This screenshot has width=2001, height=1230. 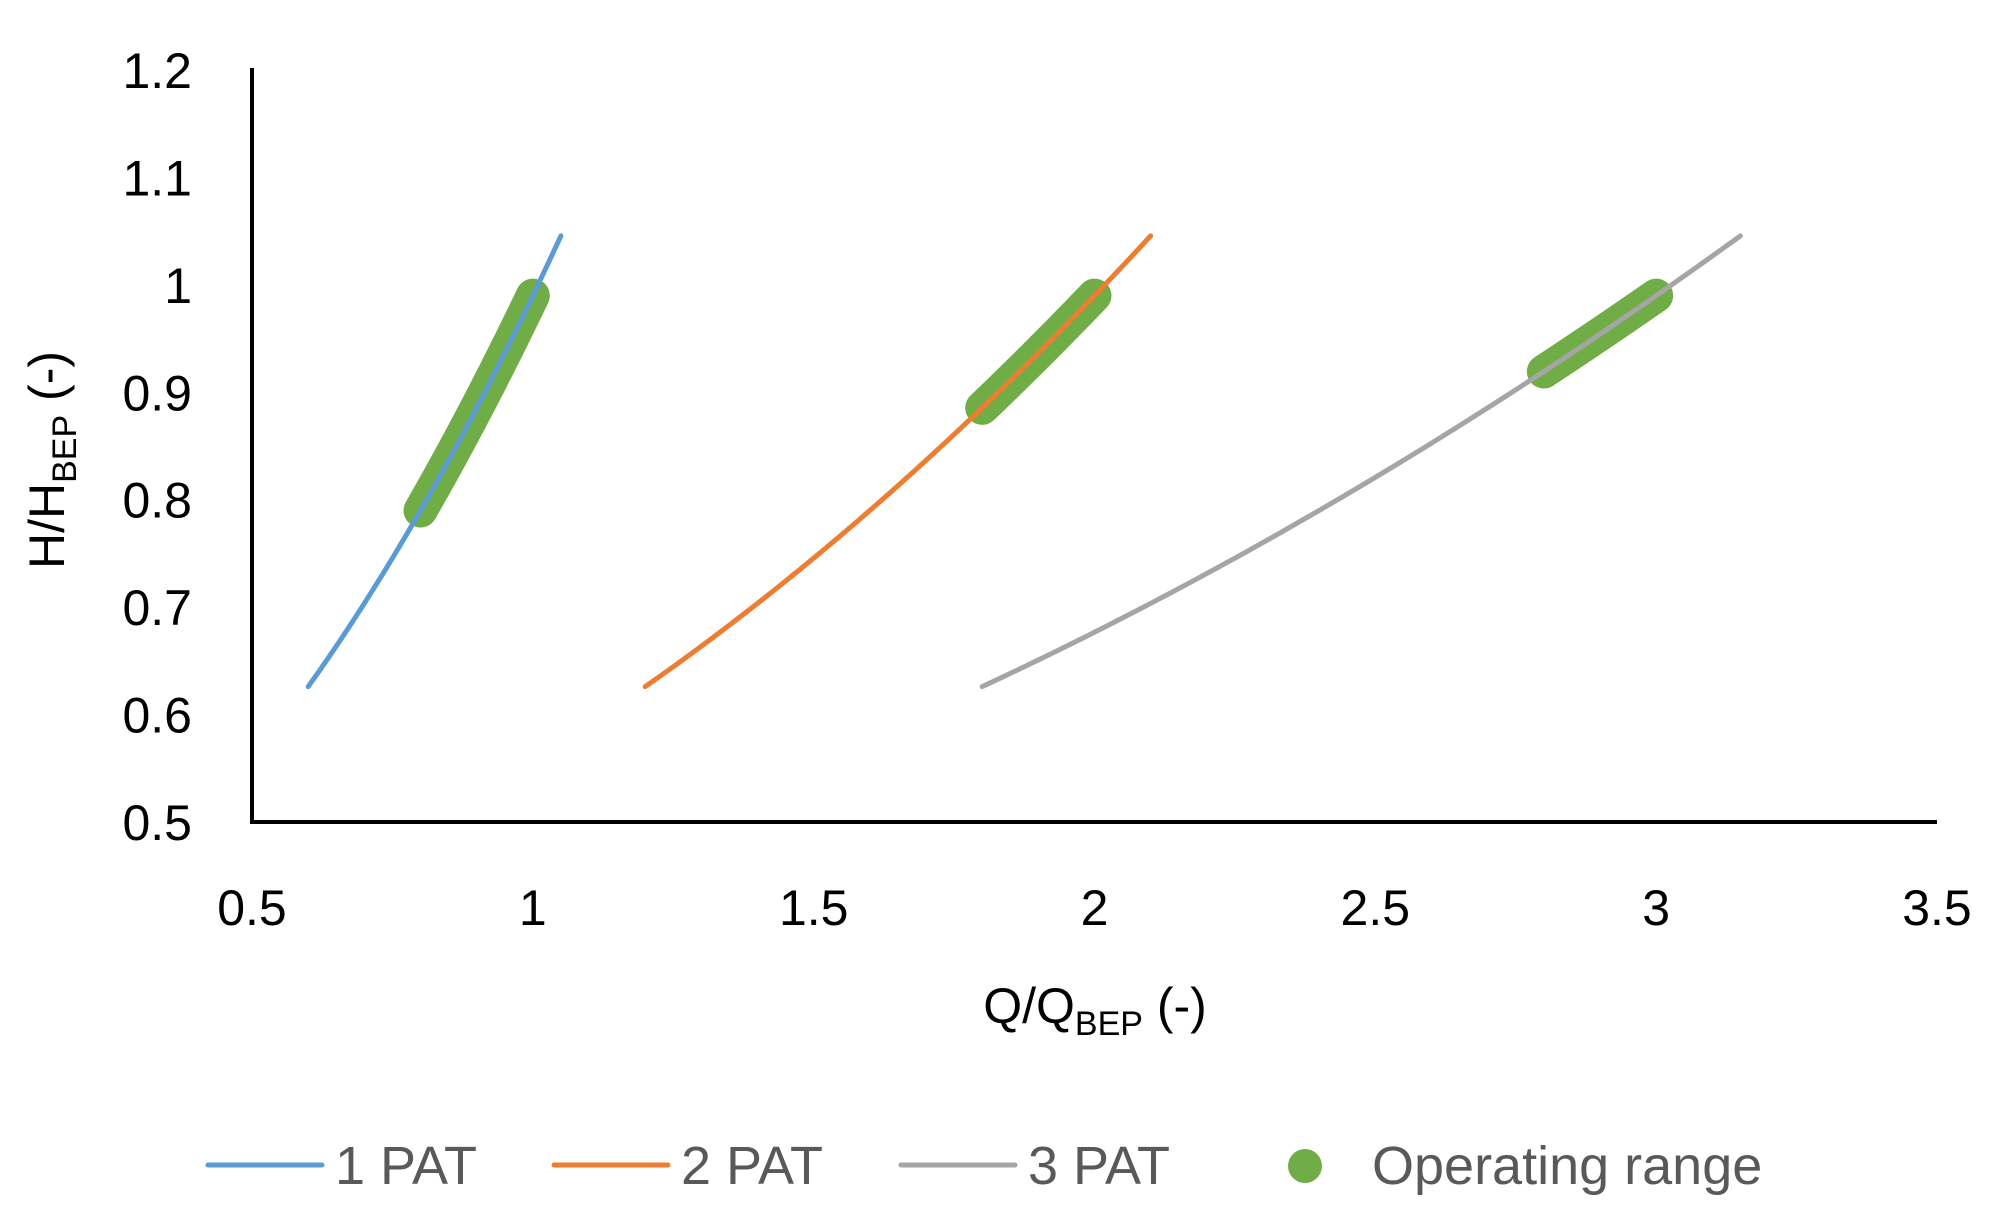 I want to click on x-tick-label: 2.5, so click(x=1376, y=908).